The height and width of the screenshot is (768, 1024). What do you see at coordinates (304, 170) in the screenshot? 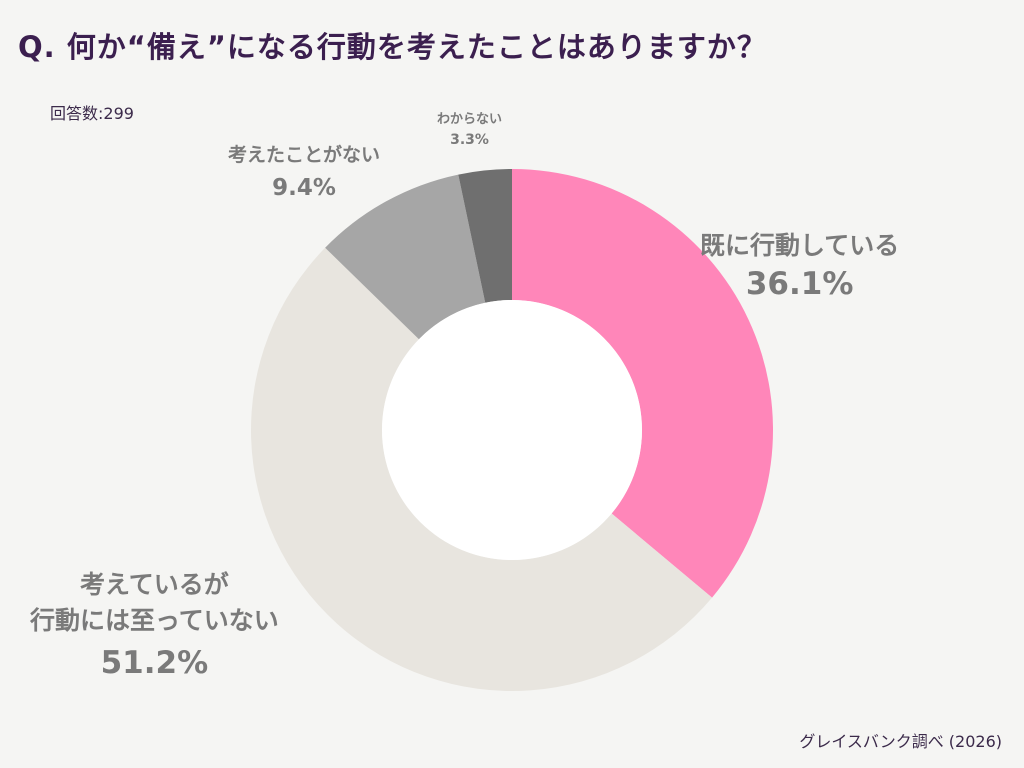
I see `slice-label-never: 考えたことがない 9.4%` at bounding box center [304, 170].